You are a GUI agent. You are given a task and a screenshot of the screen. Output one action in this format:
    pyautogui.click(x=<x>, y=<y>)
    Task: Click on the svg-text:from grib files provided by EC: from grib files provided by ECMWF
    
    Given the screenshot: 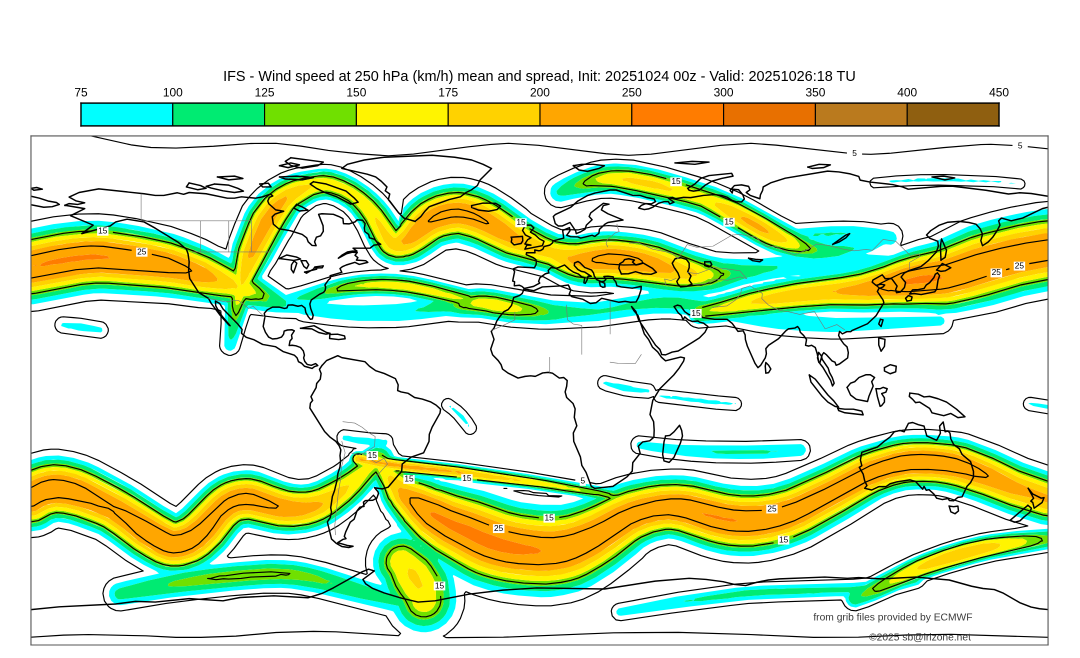 What is the action you would take?
    pyautogui.click(x=892, y=617)
    